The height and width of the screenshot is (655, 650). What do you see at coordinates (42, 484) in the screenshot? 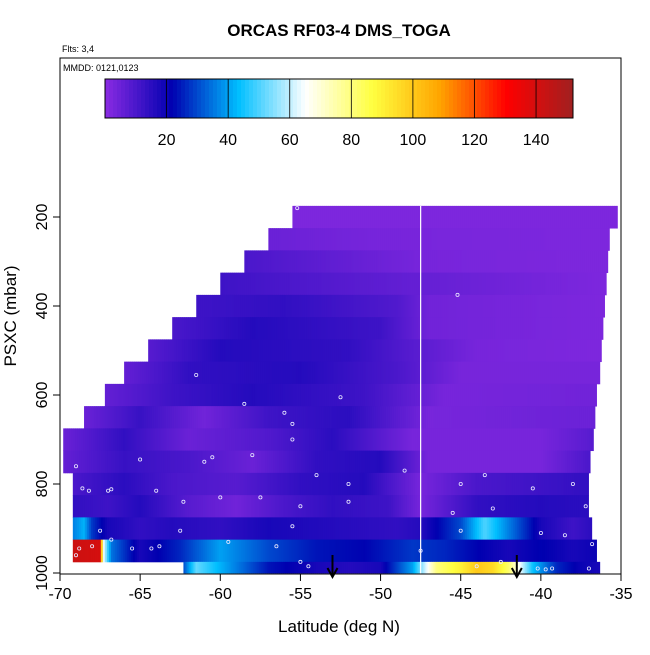
I see `y-tick-label: 800` at bounding box center [42, 484].